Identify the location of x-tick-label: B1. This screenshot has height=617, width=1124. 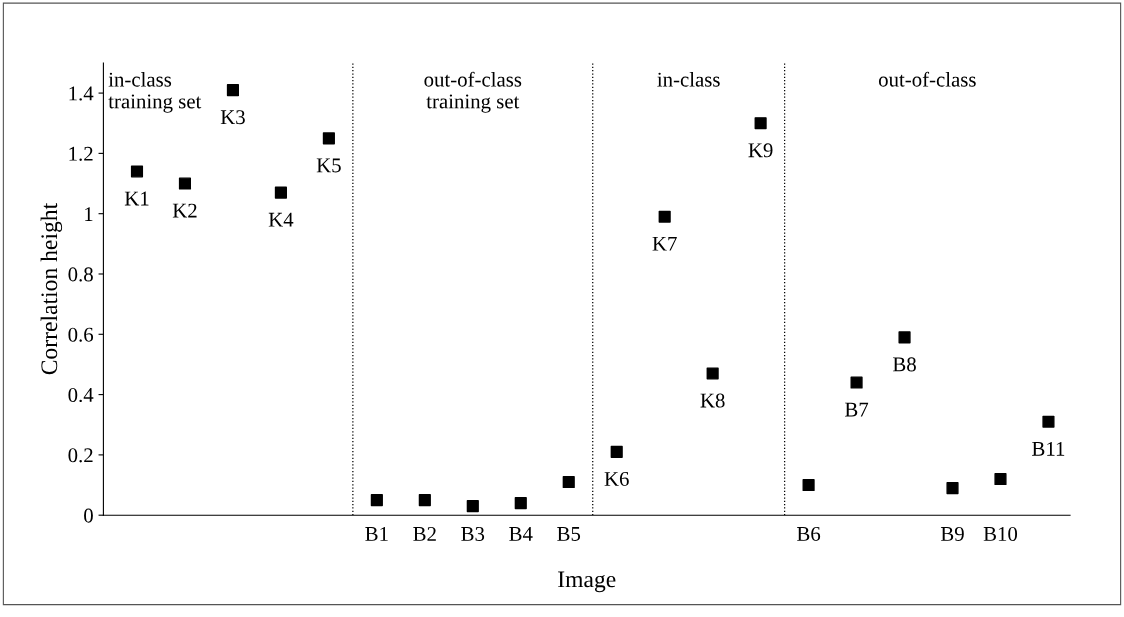
(376, 534).